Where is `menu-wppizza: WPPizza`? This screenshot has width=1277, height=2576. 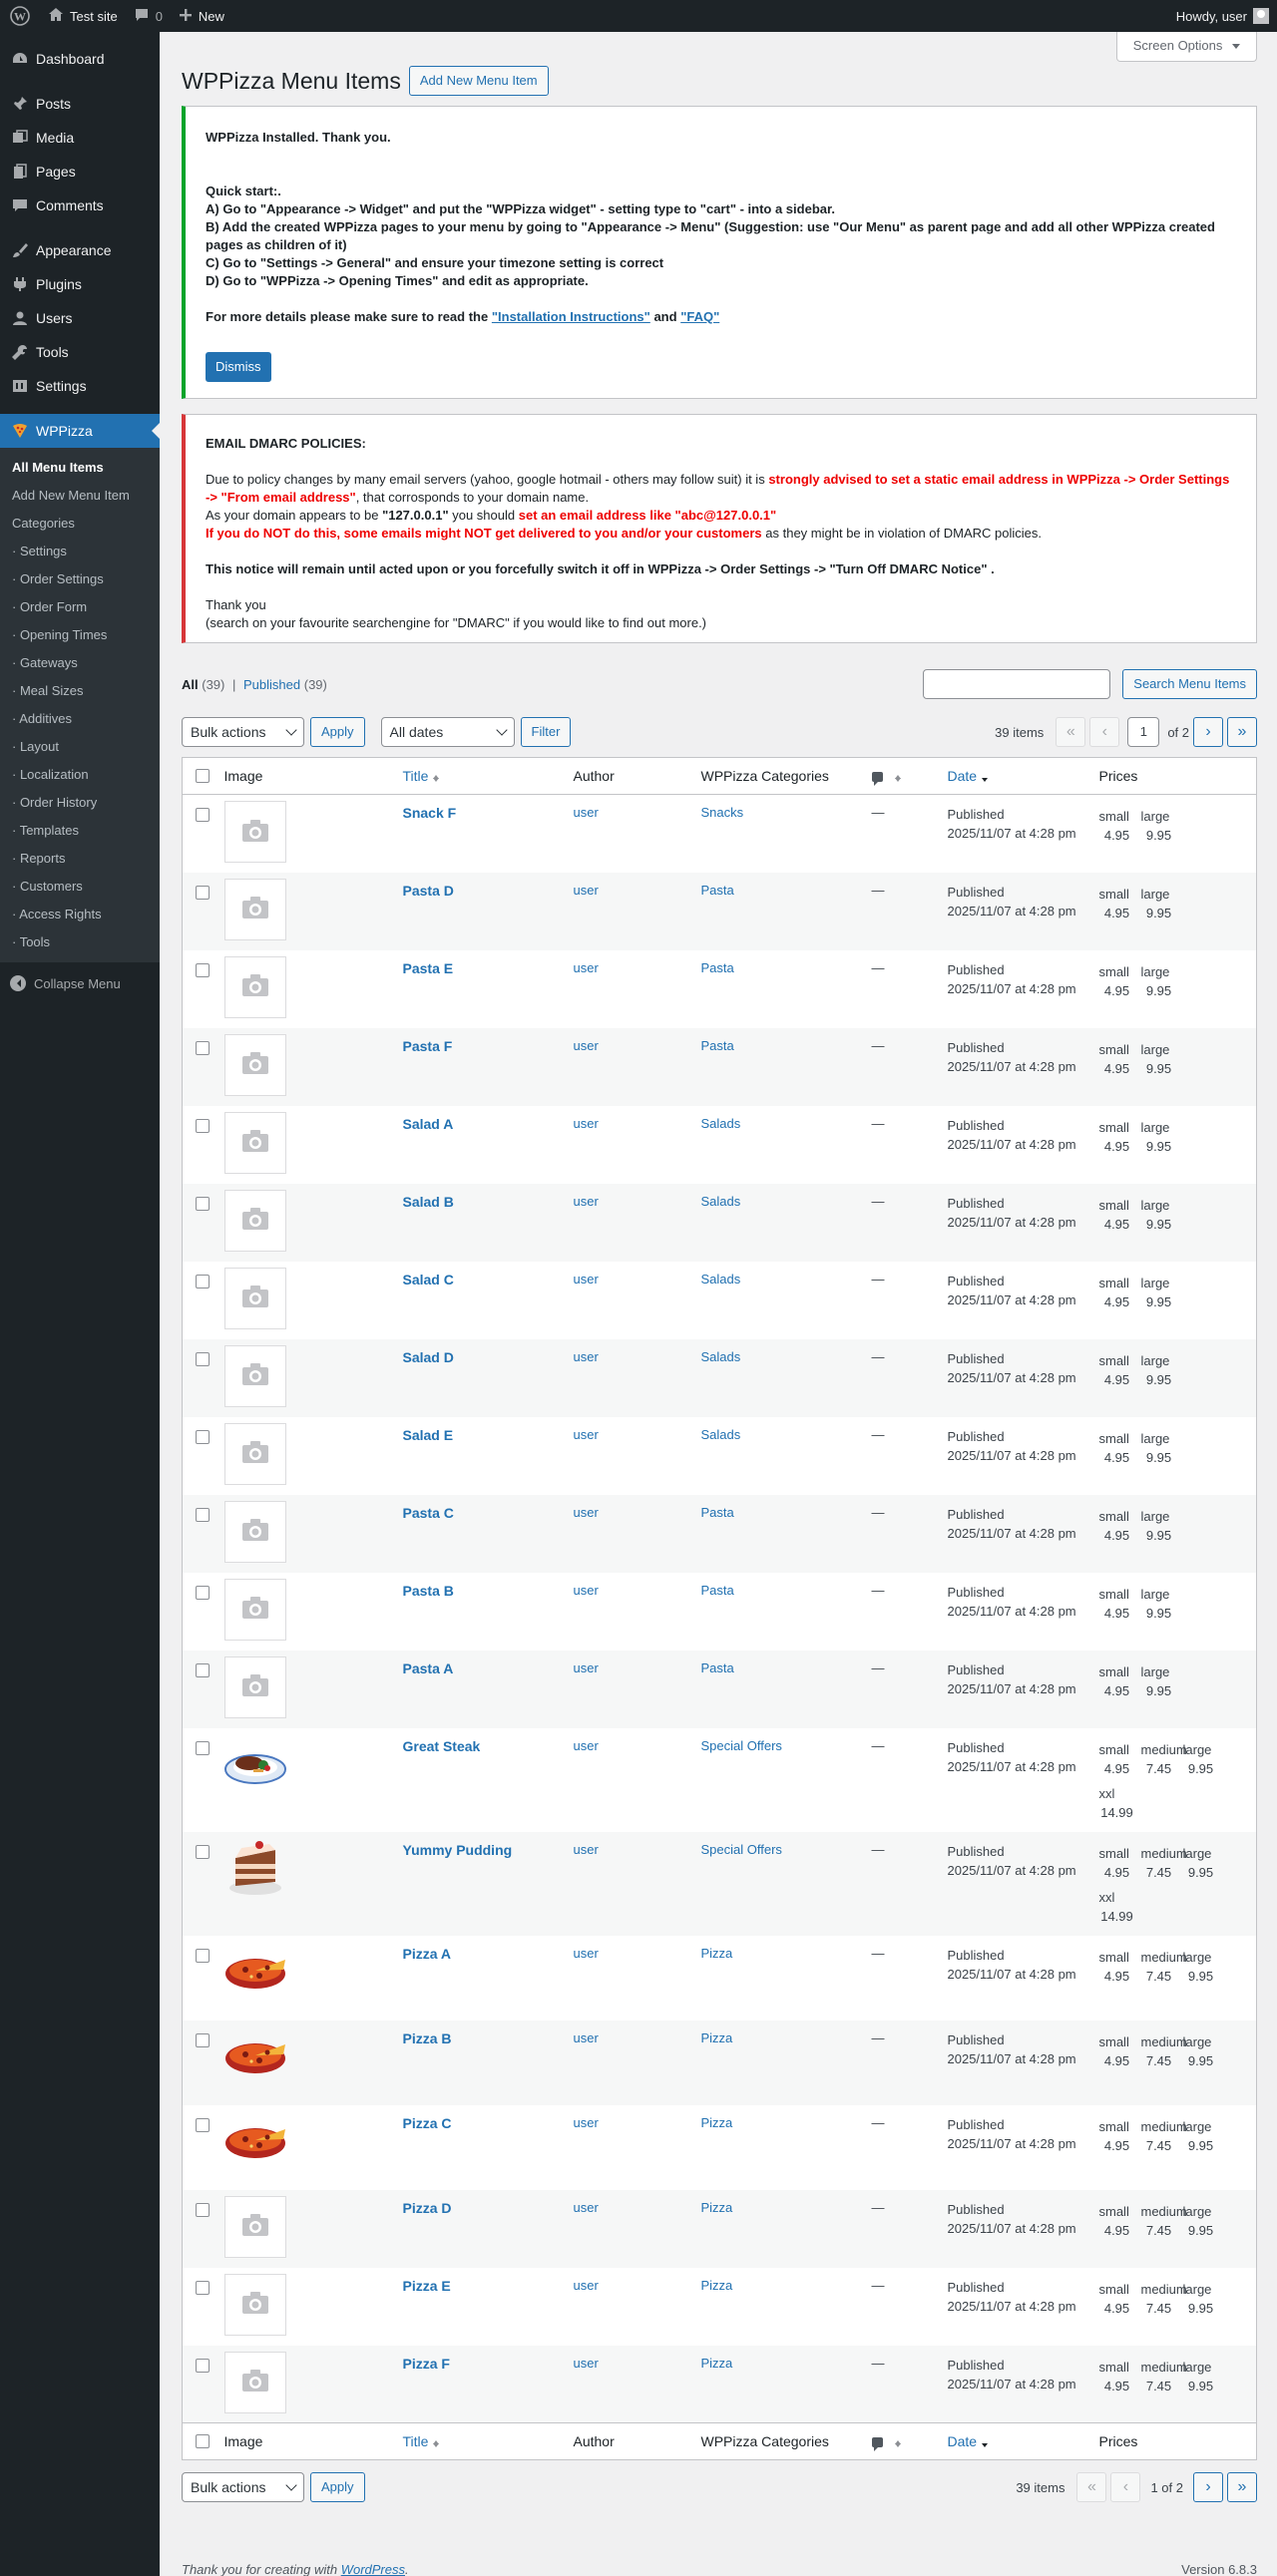
menu-wppizza: WPPizza is located at coordinates (80, 431).